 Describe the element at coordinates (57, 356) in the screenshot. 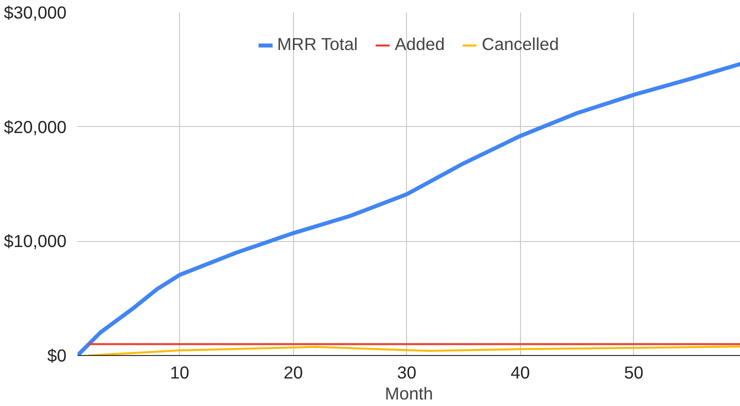

I see `y-tick-label: $0` at that location.